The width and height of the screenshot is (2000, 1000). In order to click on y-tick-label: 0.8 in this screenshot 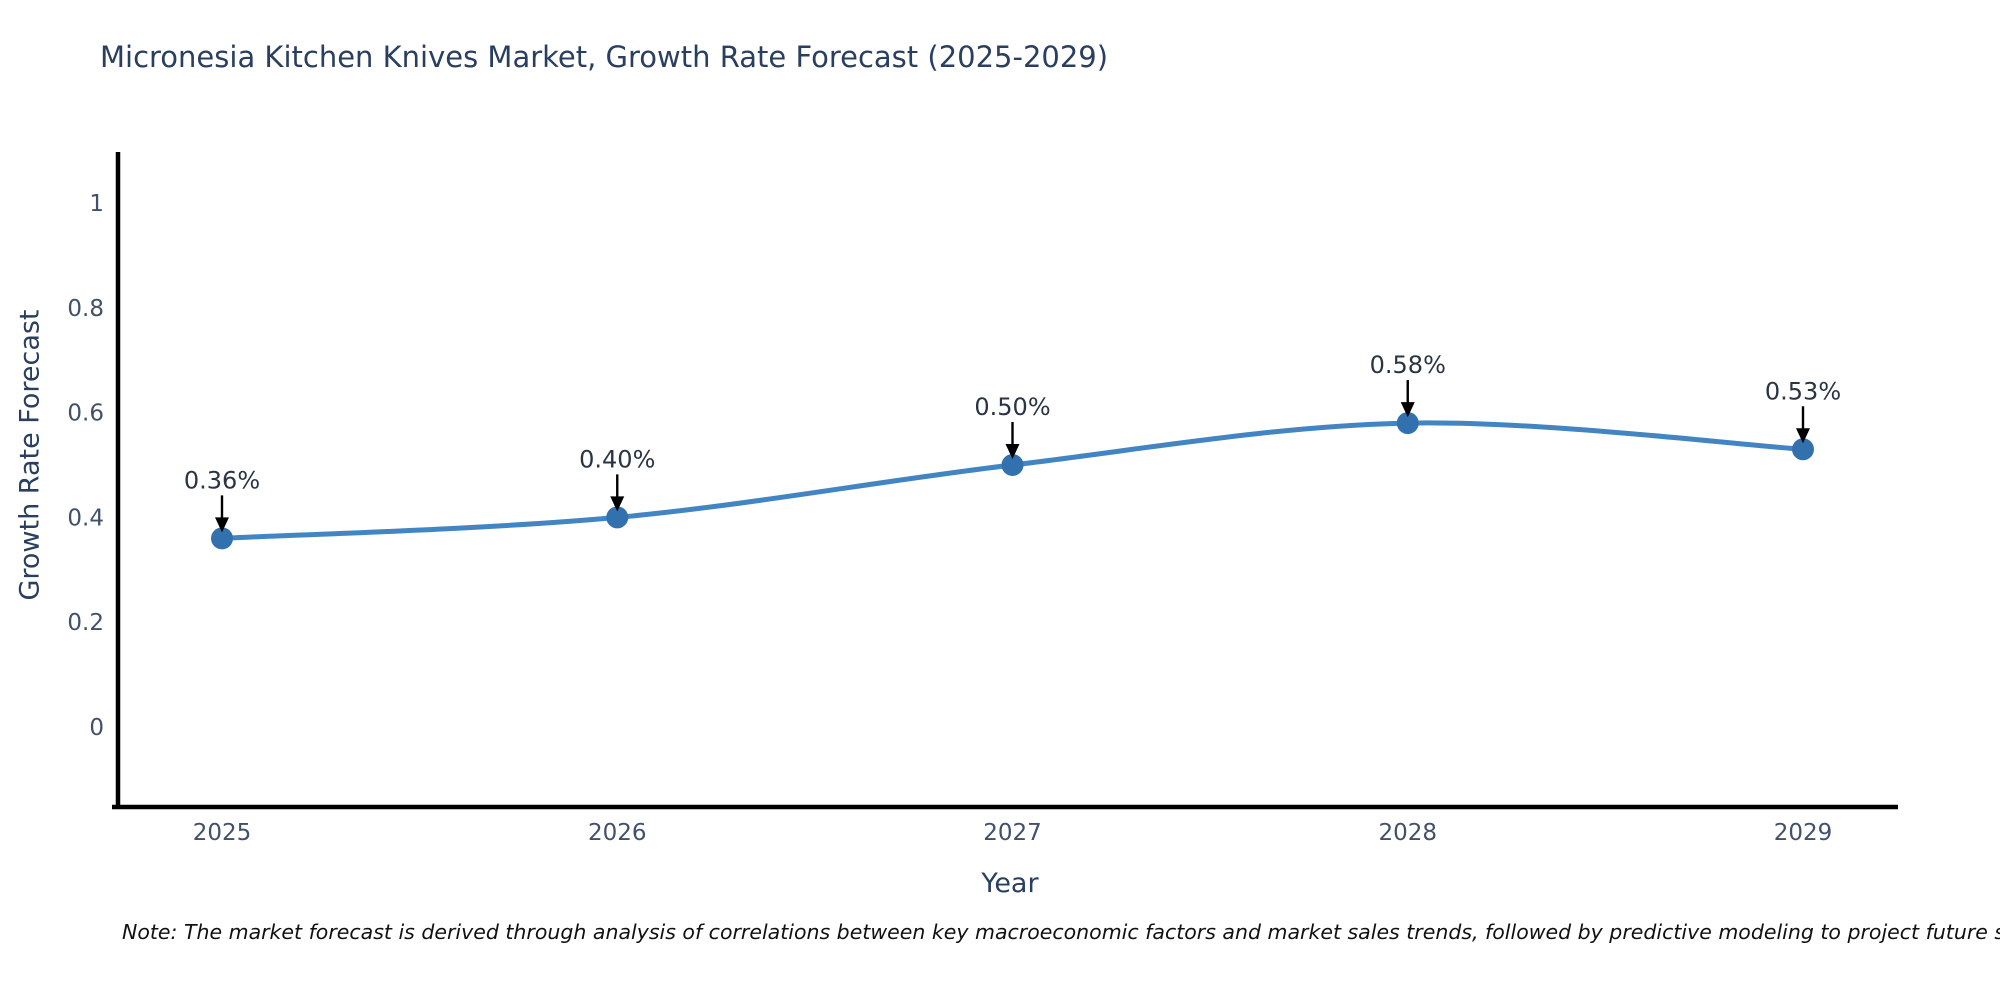, I will do `click(85, 309)`.